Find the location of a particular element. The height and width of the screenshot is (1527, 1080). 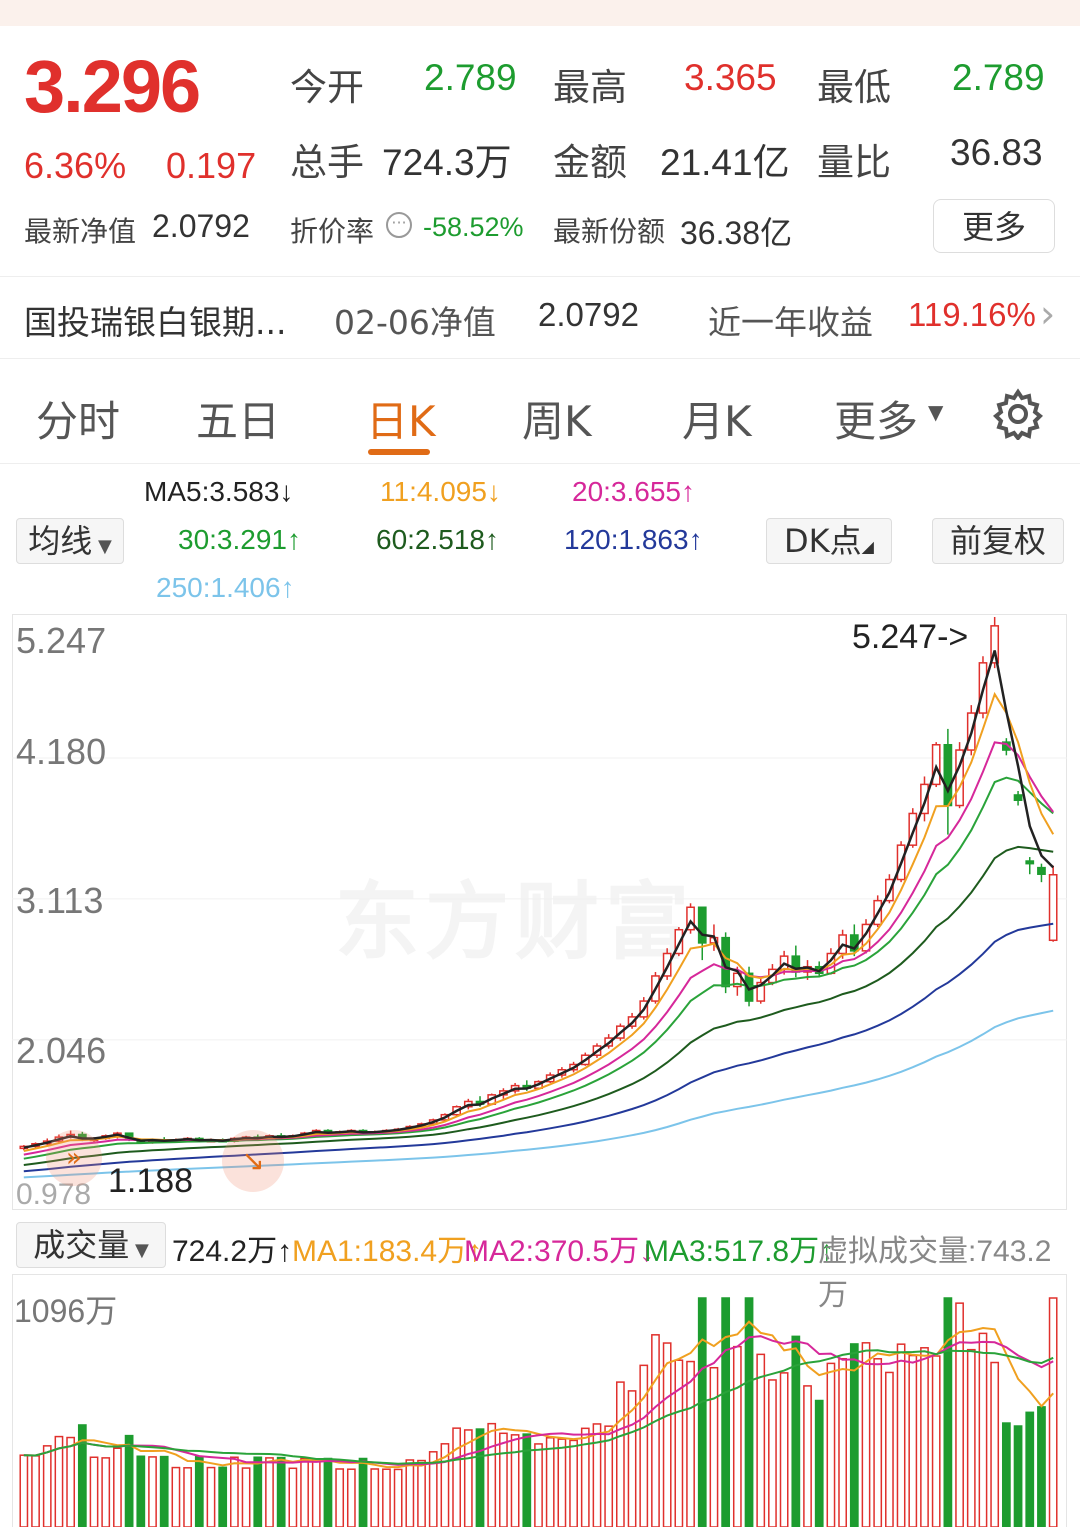

ma250-legend: 250:1.406↑ is located at coordinates (225, 587).